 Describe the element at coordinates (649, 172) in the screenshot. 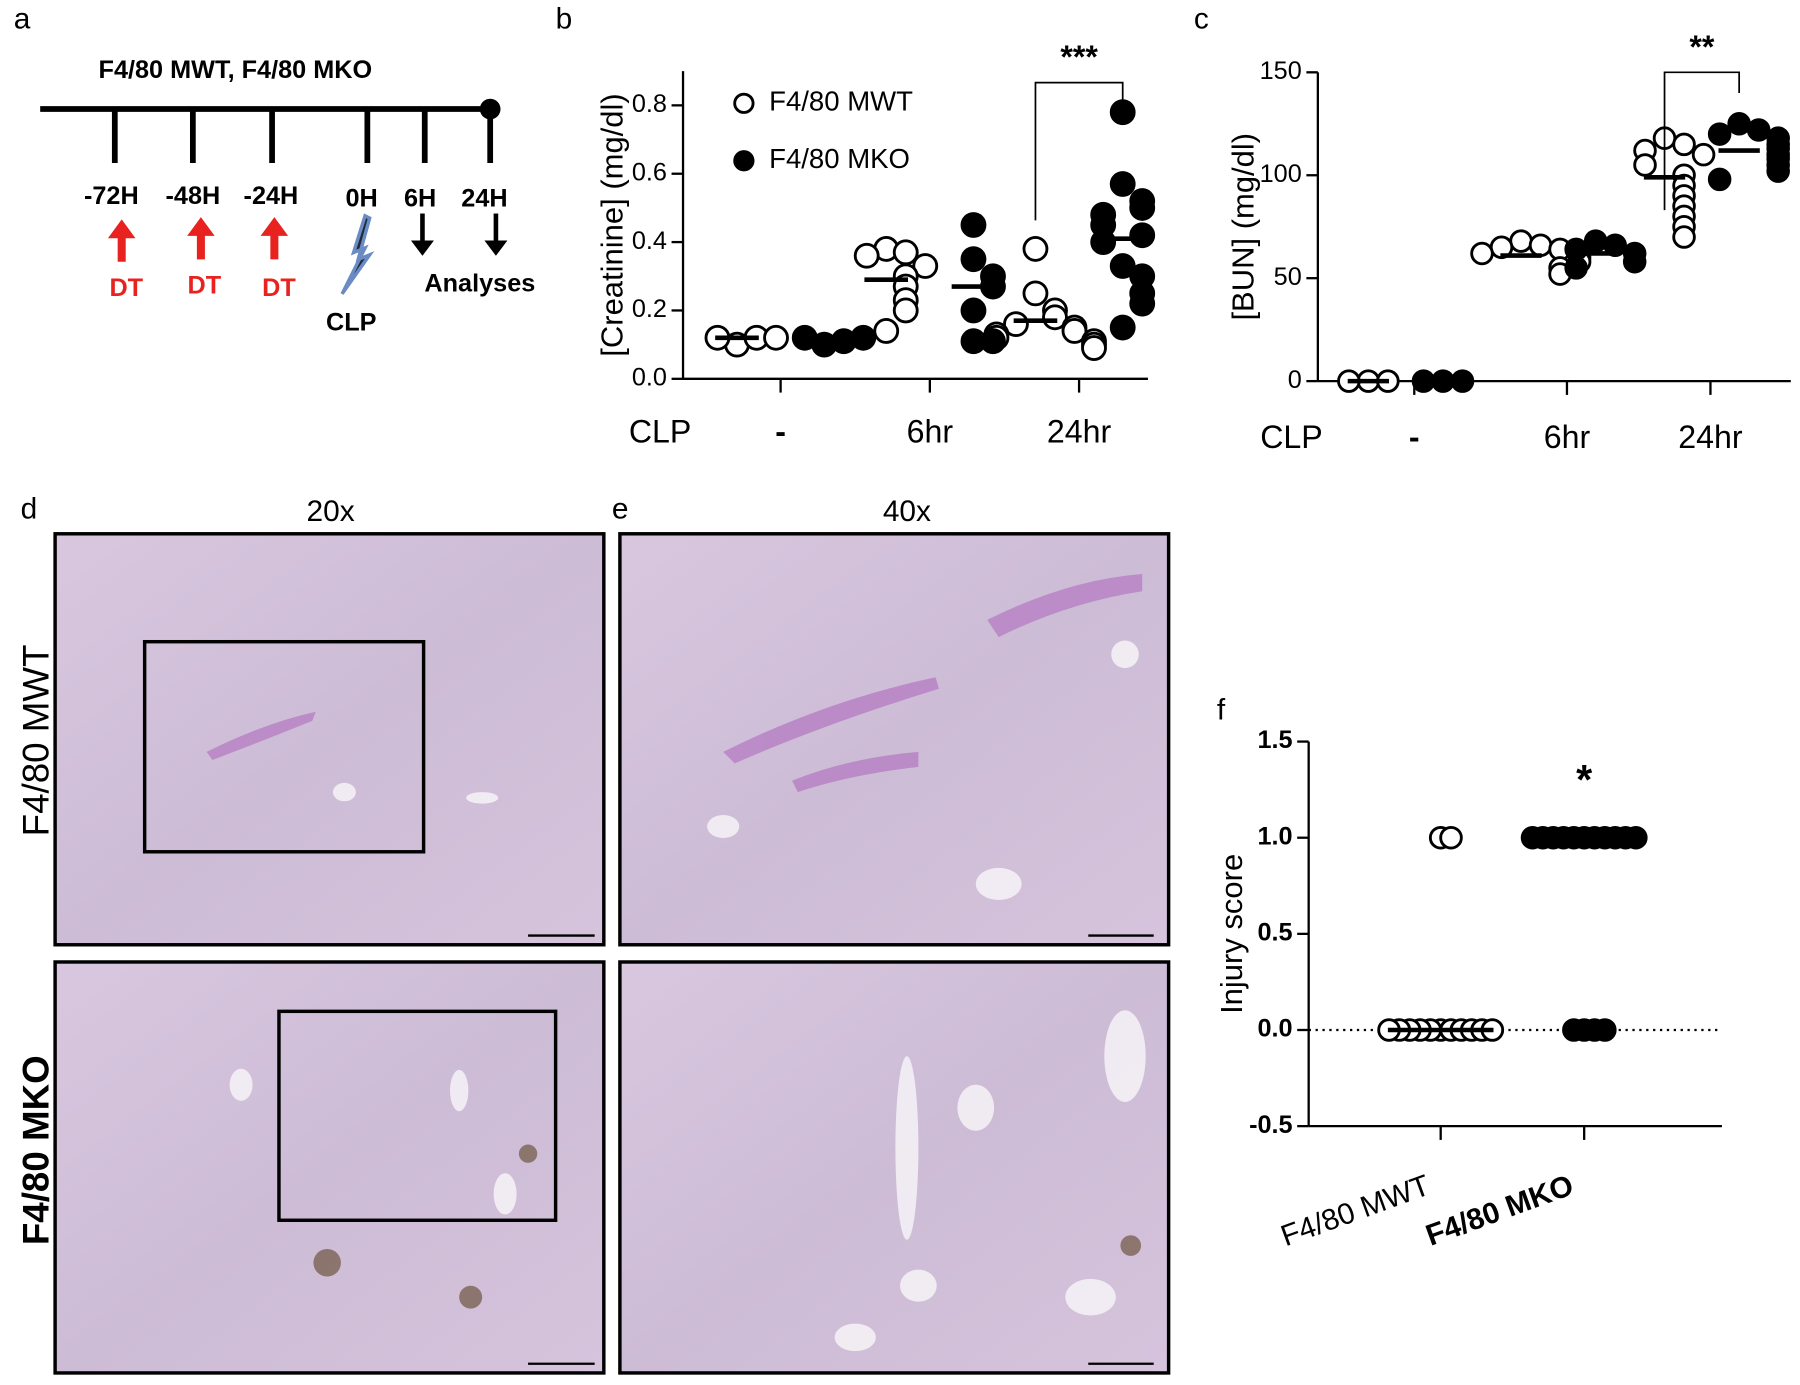

I see `y-tick-label: 0.6` at that location.